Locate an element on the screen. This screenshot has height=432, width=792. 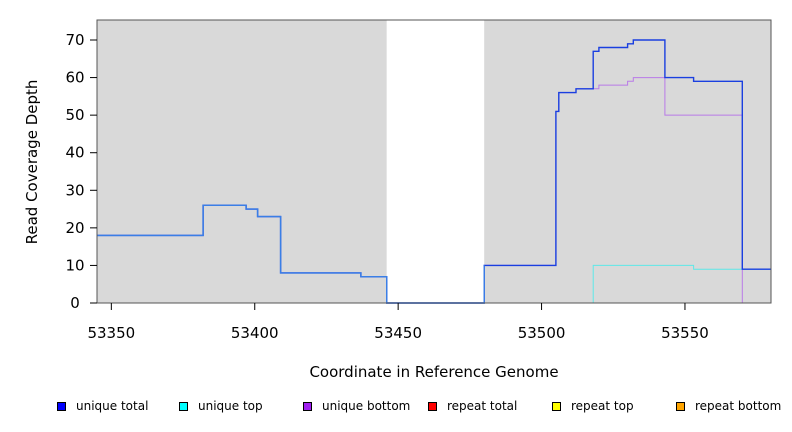
legend-item-unique-top: unique top is located at coordinates (221, 406).